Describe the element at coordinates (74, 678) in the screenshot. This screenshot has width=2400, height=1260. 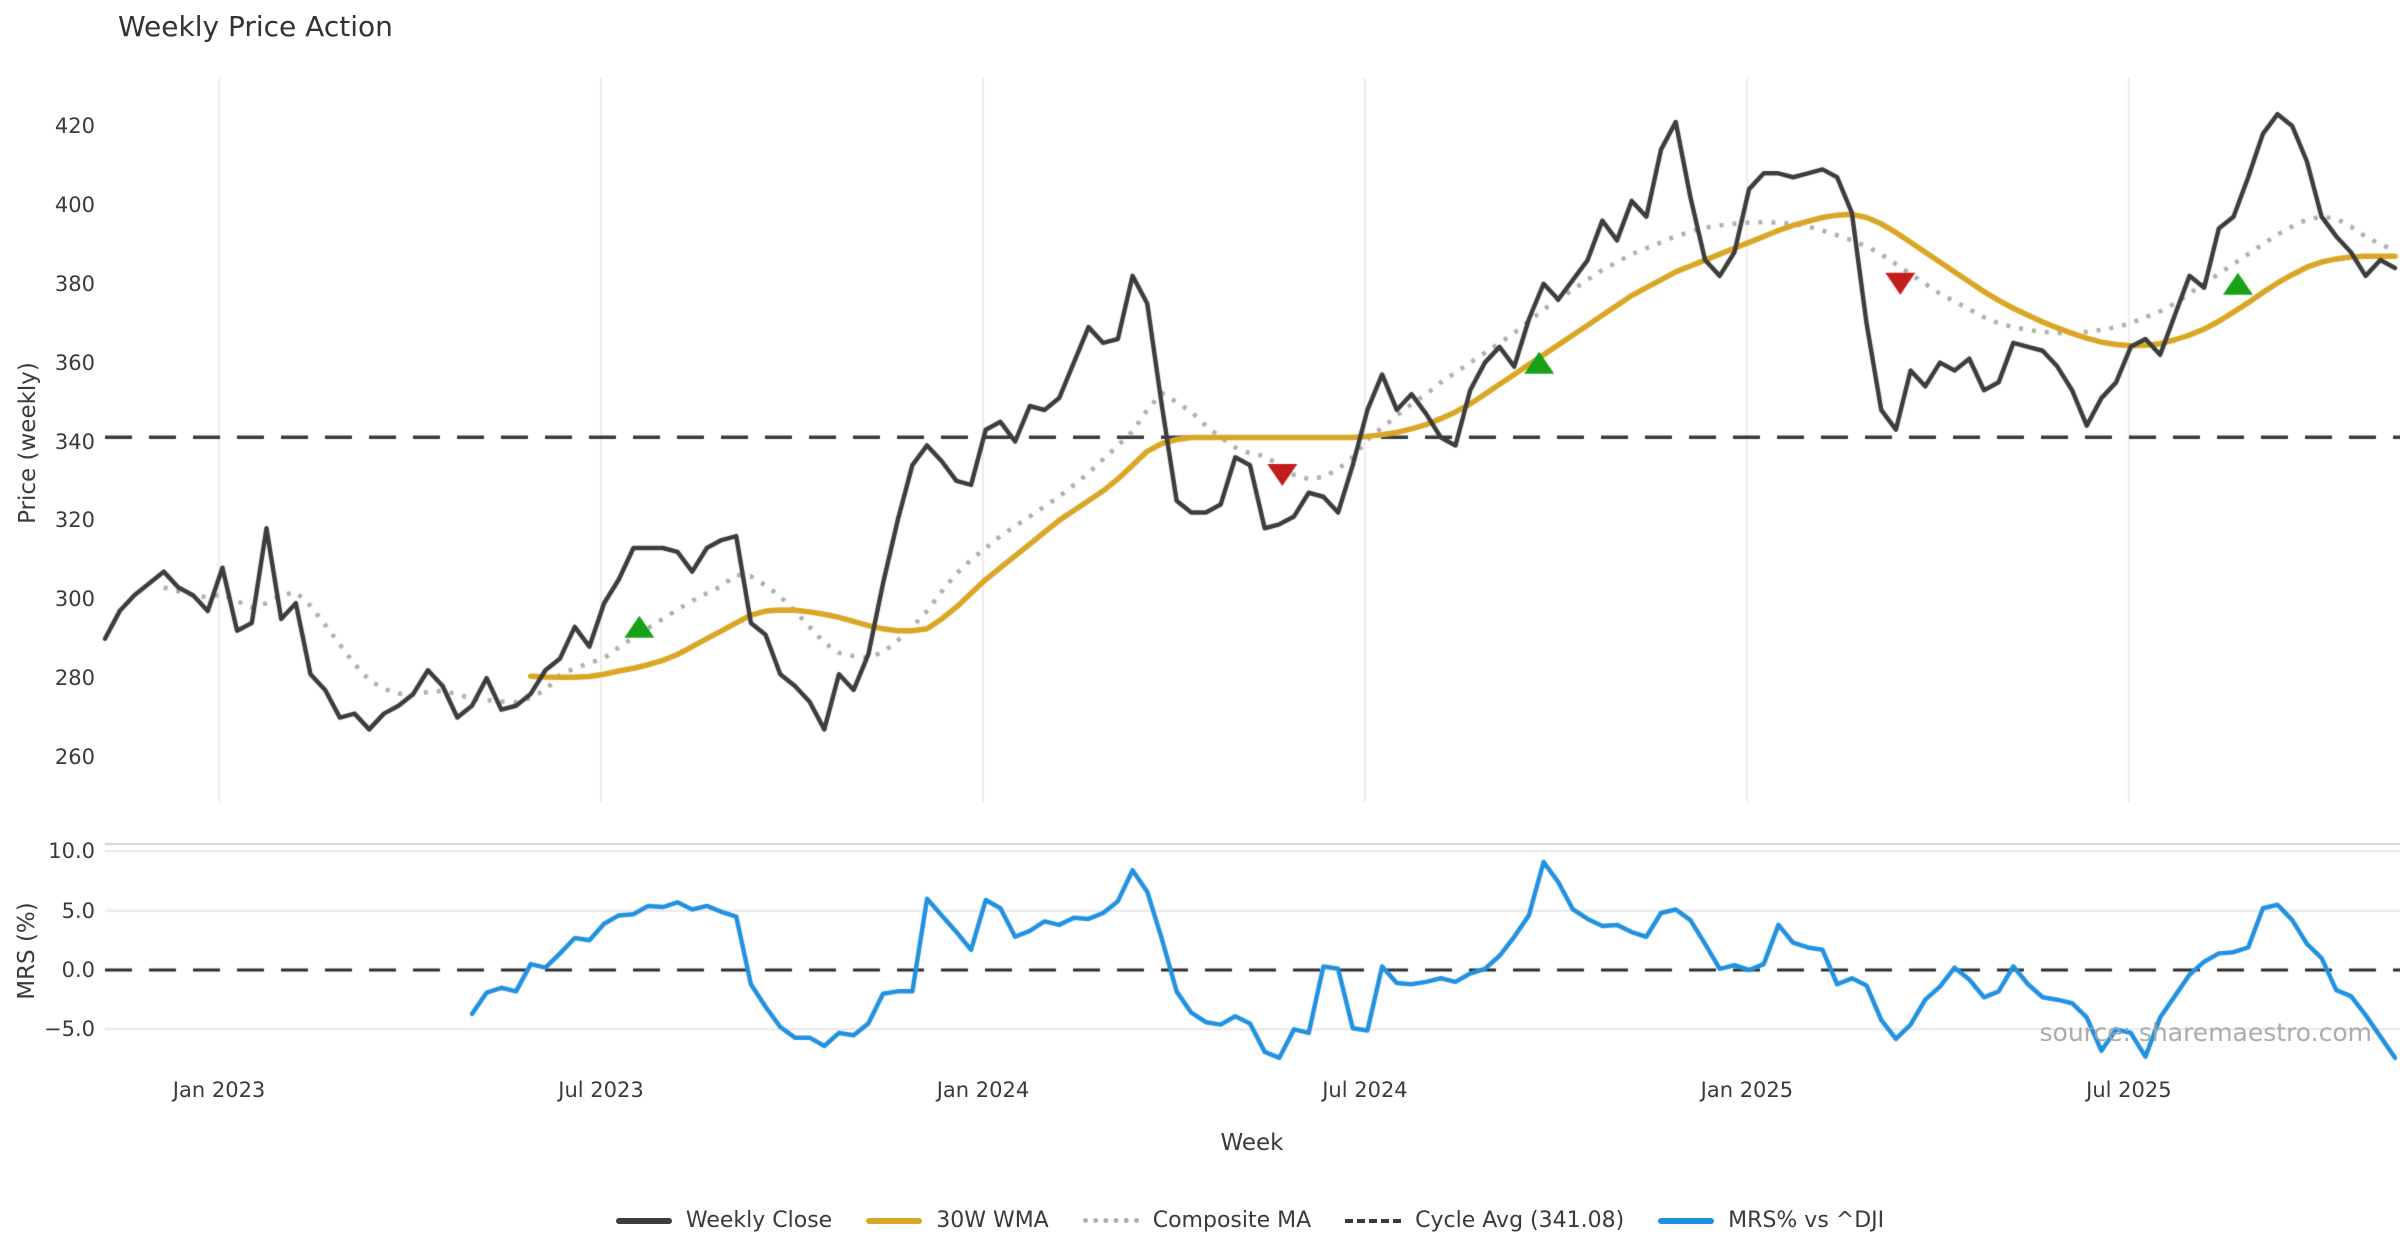
I see `price-ytick-280: 280` at that location.